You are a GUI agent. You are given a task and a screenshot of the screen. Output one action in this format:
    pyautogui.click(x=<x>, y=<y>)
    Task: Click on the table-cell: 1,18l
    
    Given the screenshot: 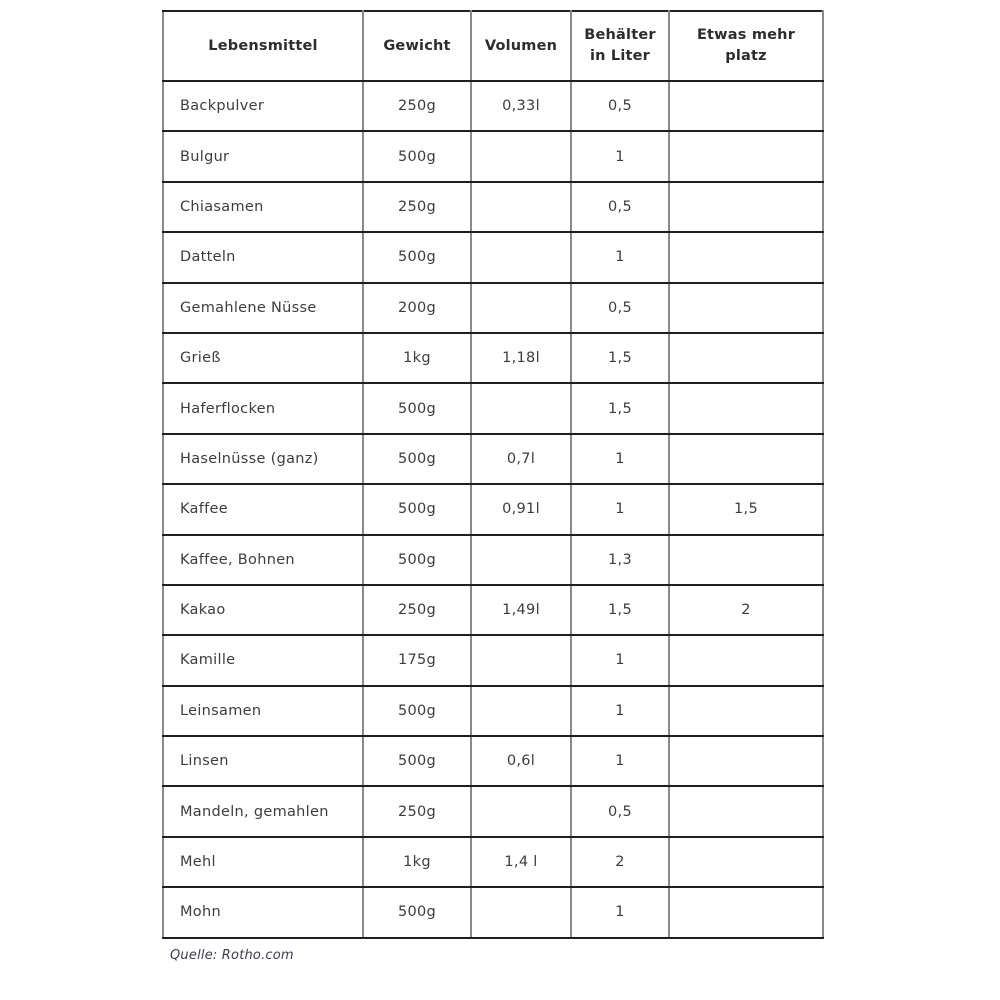 What is the action you would take?
    pyautogui.click(x=521, y=358)
    